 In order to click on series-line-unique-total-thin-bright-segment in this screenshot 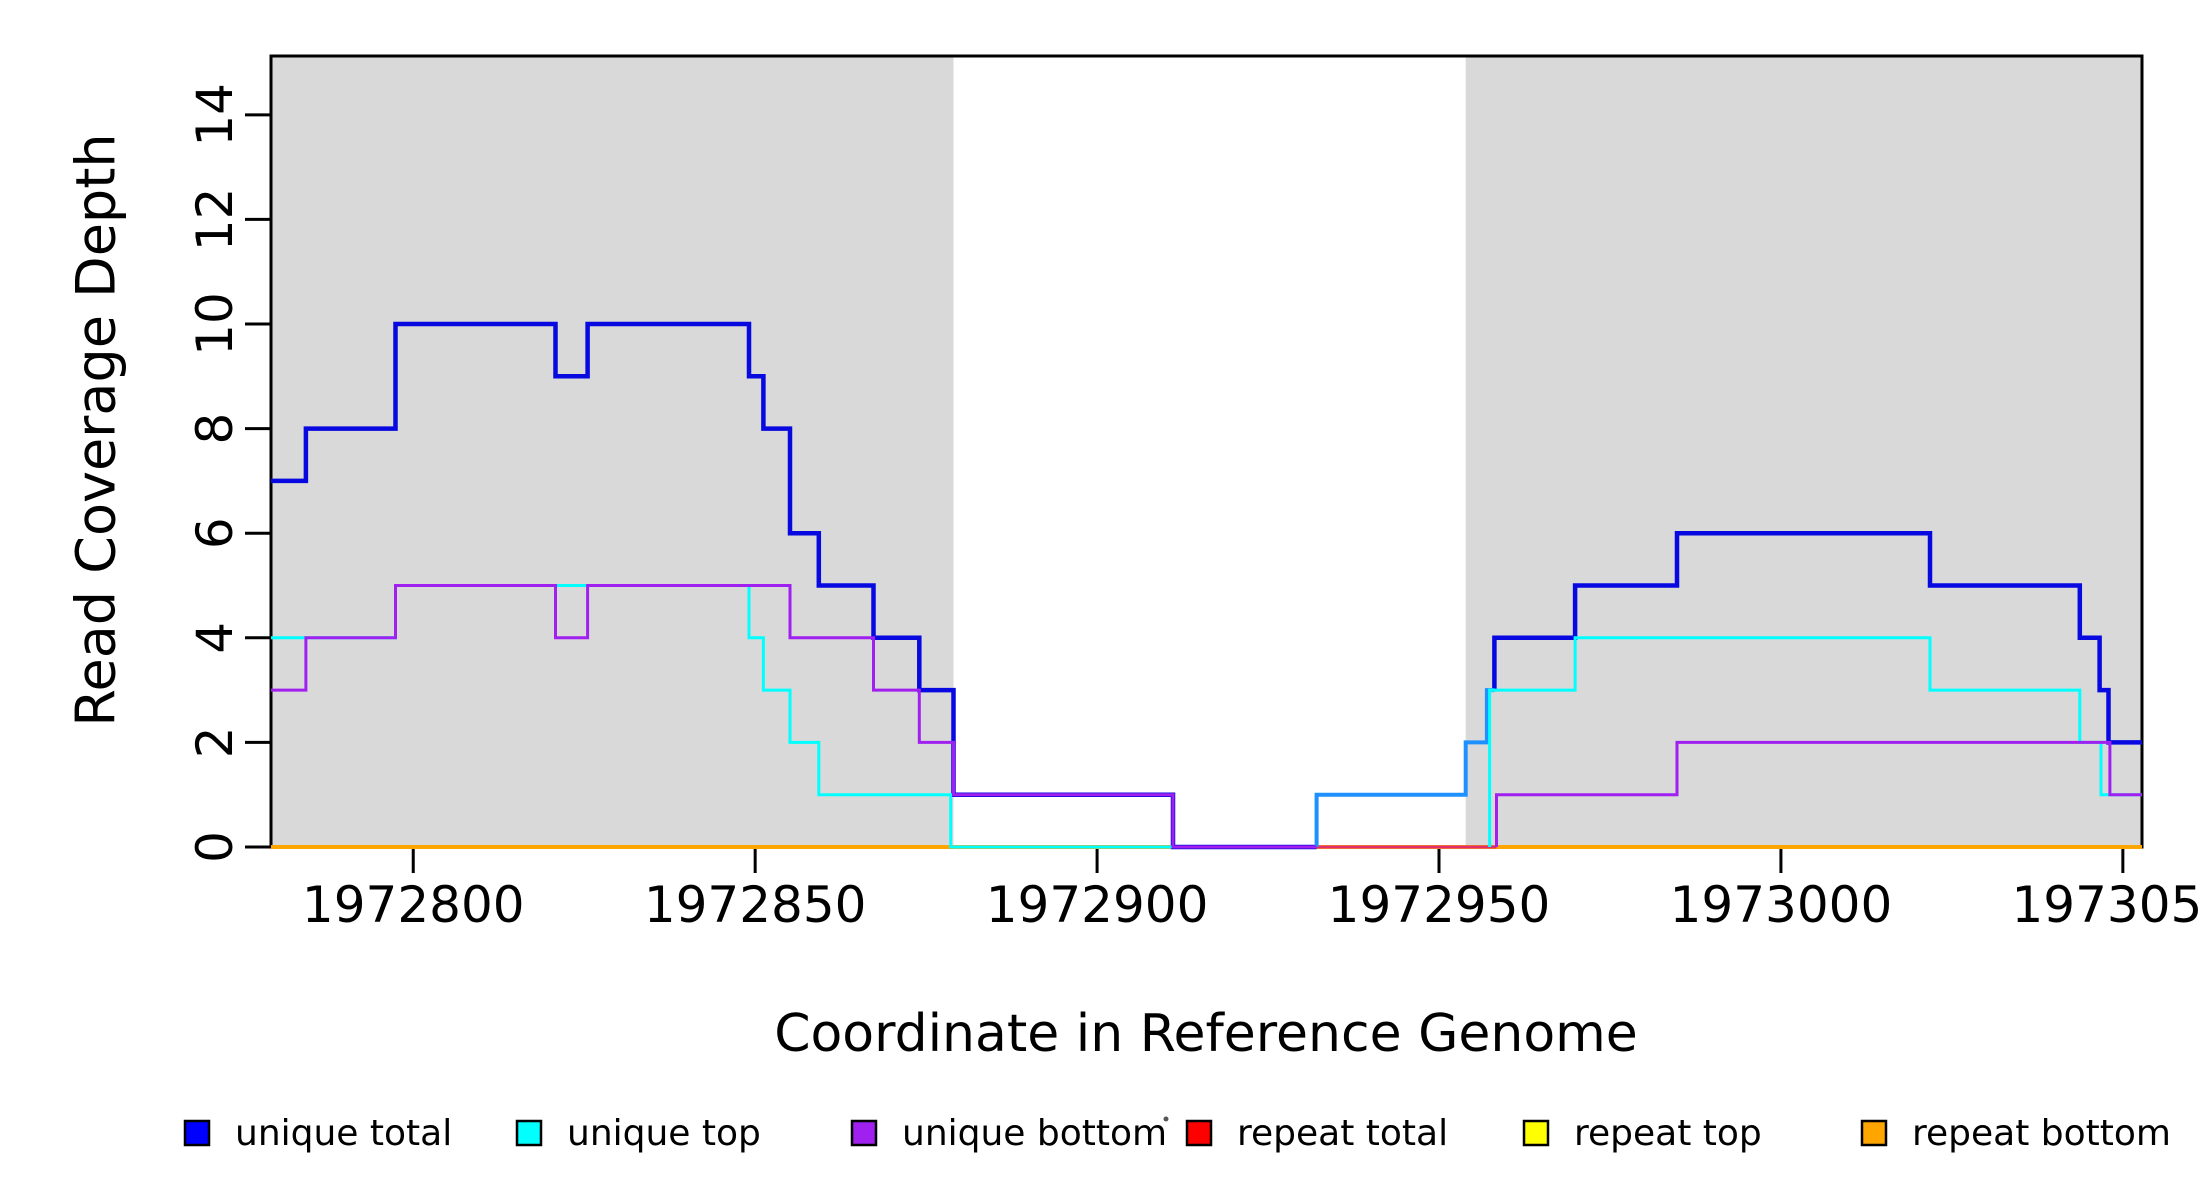, I will do `click(1404, 767)`.